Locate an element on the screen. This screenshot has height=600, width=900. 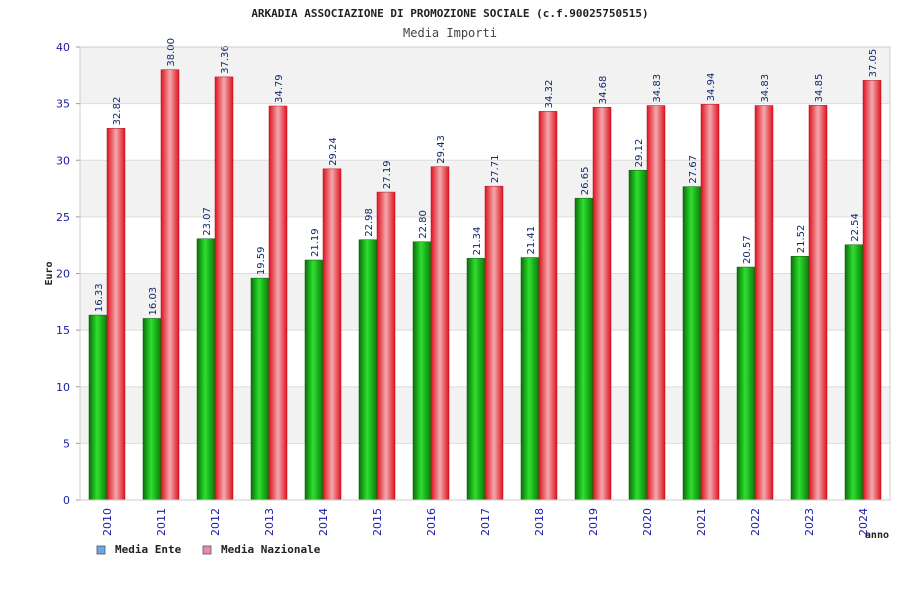
y-tick-label: 0 is located at coordinates (66, 500).